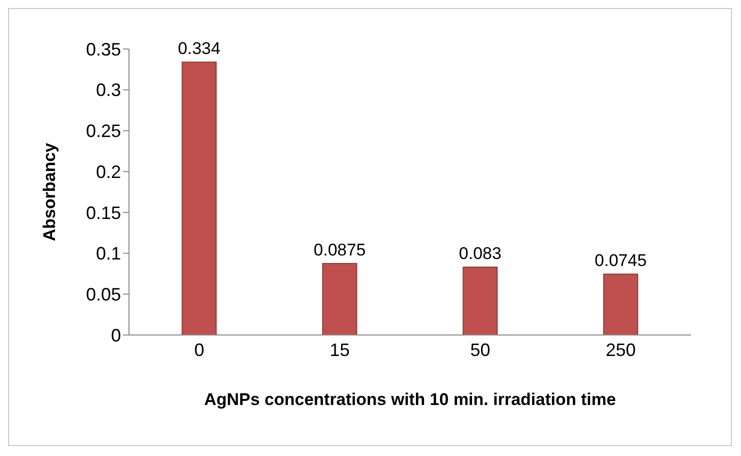 The image size is (741, 456). What do you see at coordinates (340, 250) in the screenshot?
I see `data-label: 0.0875` at bounding box center [340, 250].